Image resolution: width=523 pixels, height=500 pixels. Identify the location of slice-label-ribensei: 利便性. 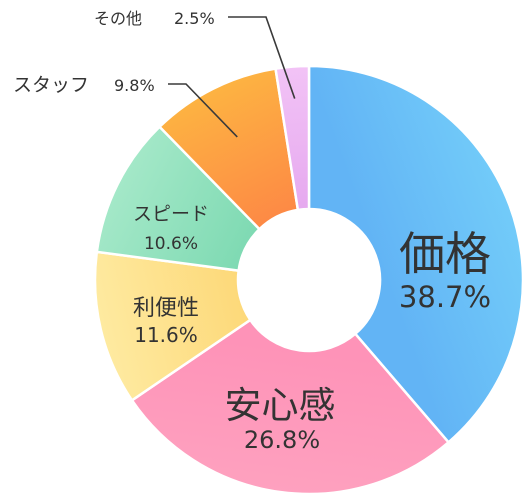
(166, 308).